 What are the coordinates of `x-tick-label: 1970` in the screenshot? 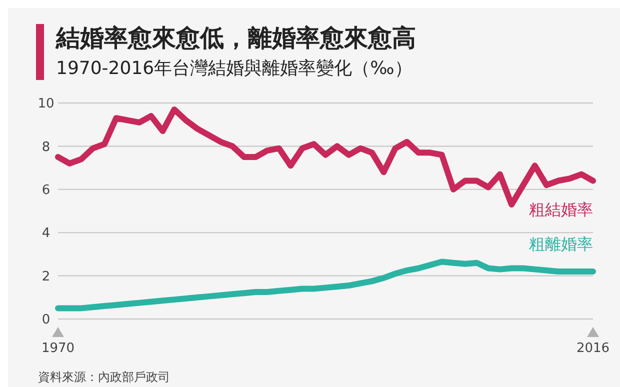 It's located at (58, 348).